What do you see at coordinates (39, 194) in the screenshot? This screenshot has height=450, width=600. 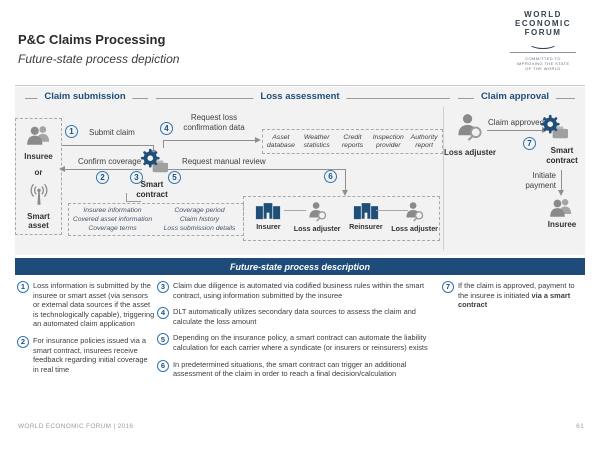 I see `antenna-icon` at bounding box center [39, 194].